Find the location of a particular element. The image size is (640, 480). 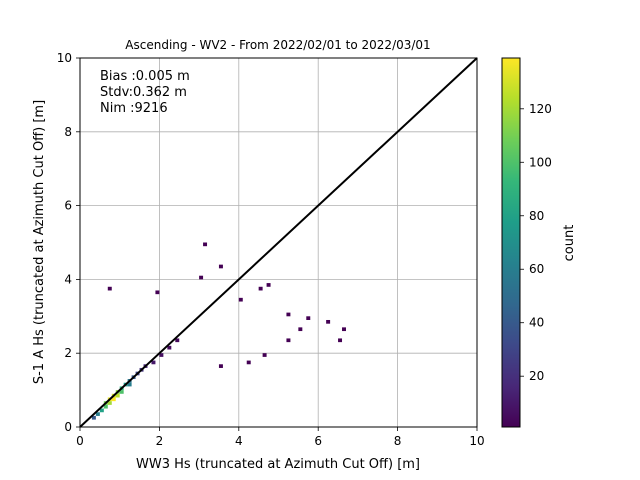

y-tick-label: 8 is located at coordinates (68, 132).